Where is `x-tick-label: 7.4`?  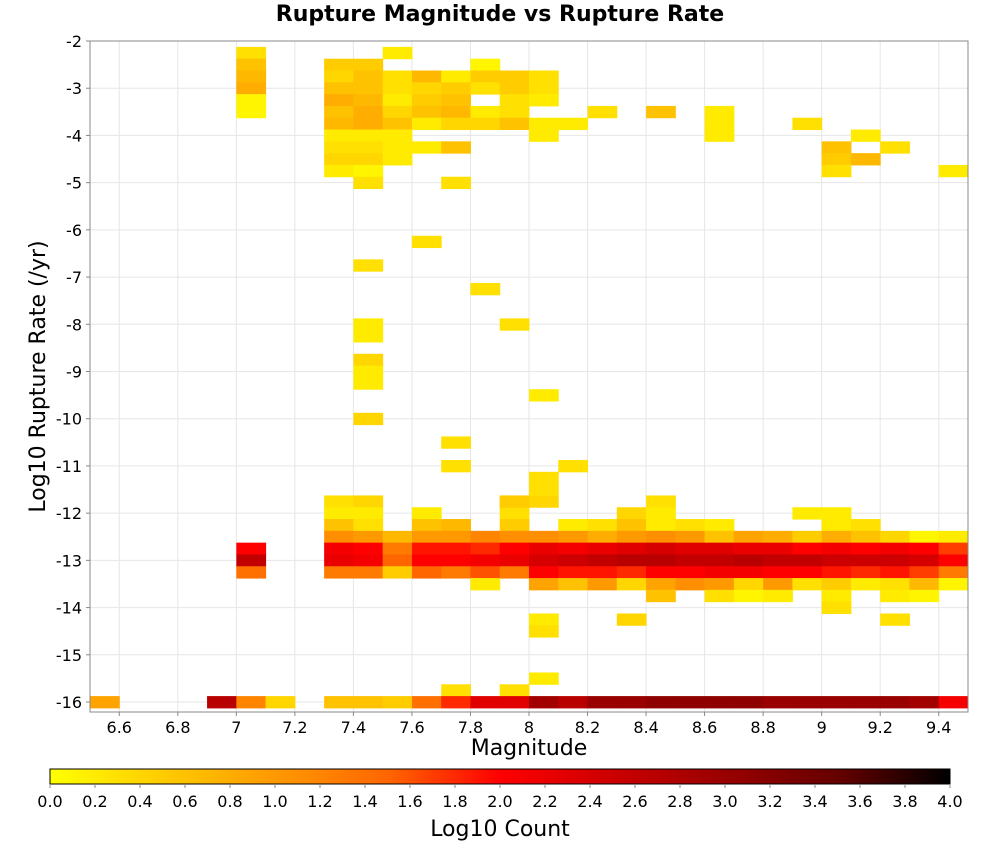 x-tick-label: 7.4 is located at coordinates (353, 727).